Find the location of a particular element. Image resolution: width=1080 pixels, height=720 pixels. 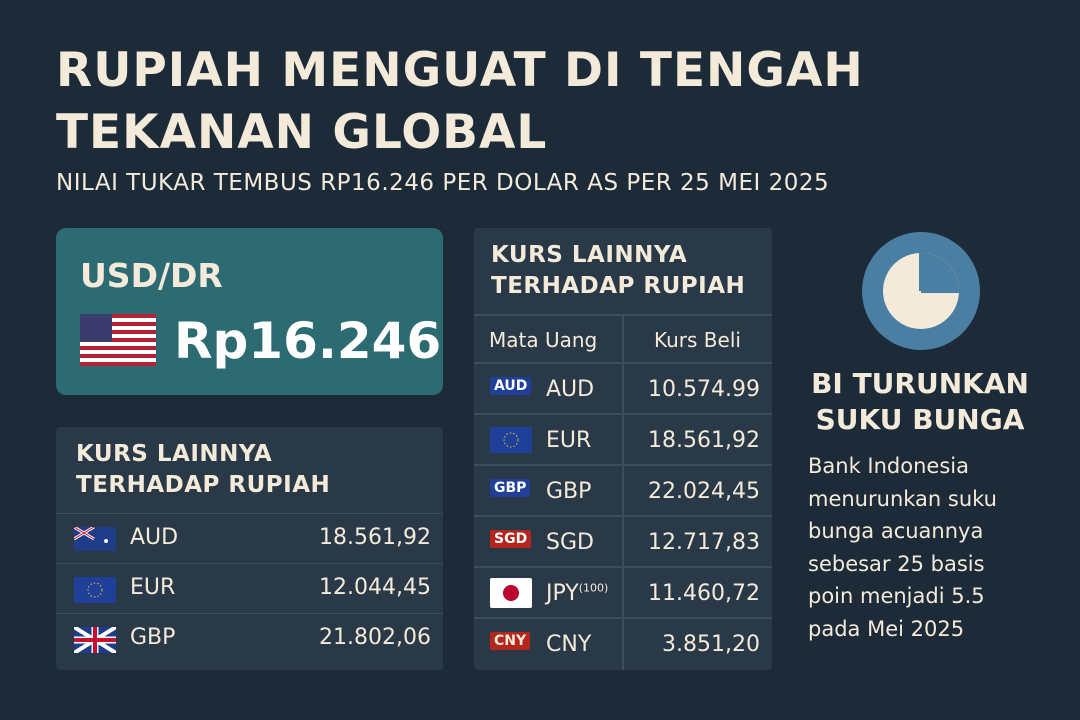

column-header: Kurs Beli is located at coordinates (697, 340).